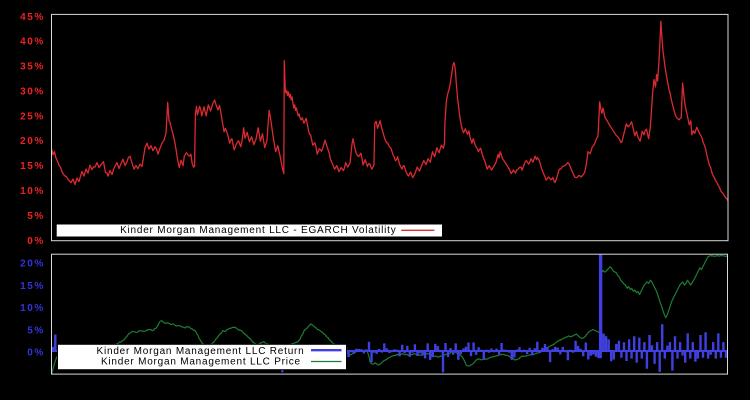 The width and height of the screenshot is (750, 400). Describe the element at coordinates (32, 116) in the screenshot. I see `svg-text: 25%` at that location.